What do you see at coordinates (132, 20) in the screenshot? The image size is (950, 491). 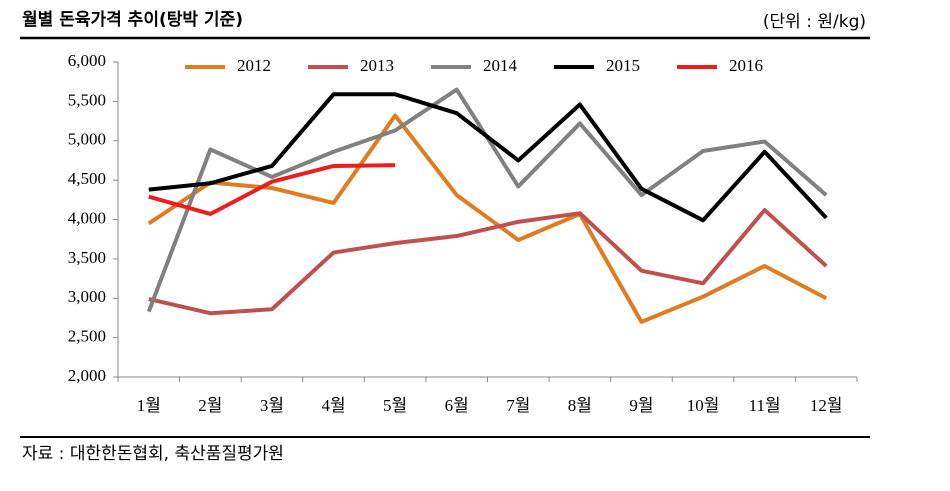 I see `chart-title: 월별 돈육가격 추이(탕박 기준)` at bounding box center [132, 20].